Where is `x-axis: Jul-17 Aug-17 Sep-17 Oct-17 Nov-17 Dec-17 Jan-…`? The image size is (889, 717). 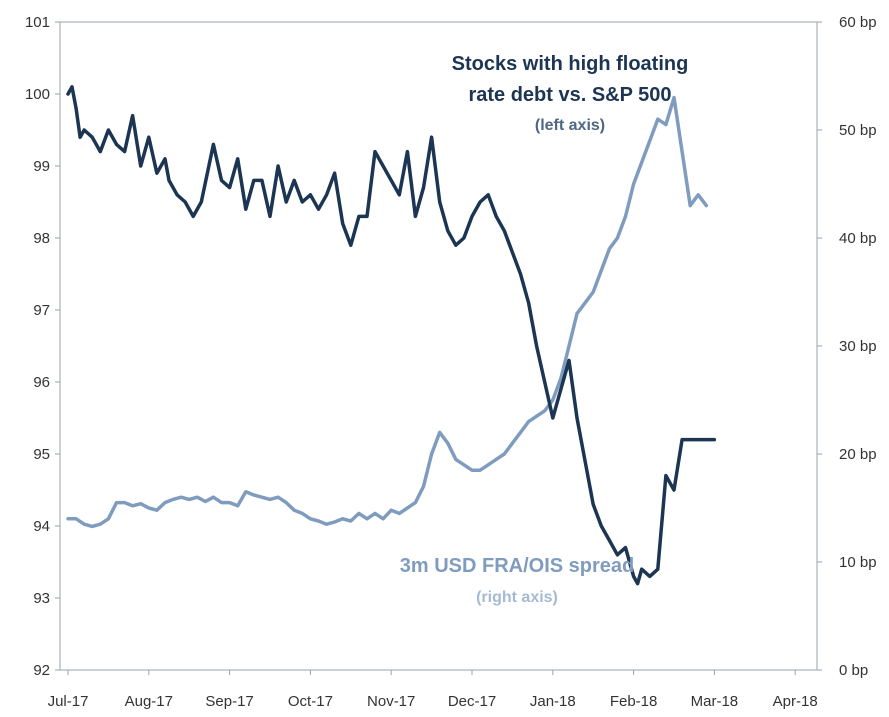
x-axis: Jul-17 Aug-17 Sep-17 Oct-17 Nov-17 Dec-17 Jan-… is located at coordinates (433, 690).